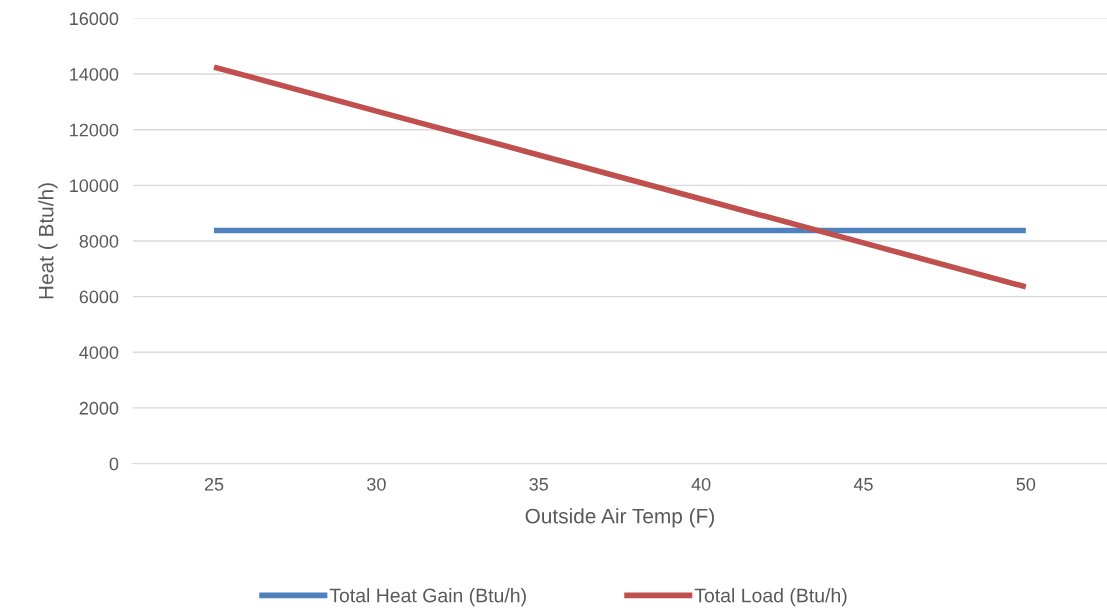 Image resolution: width=1107 pixels, height=614 pixels. Describe the element at coordinates (94, 130) in the screenshot. I see `y-tick-label: 12000` at that location.